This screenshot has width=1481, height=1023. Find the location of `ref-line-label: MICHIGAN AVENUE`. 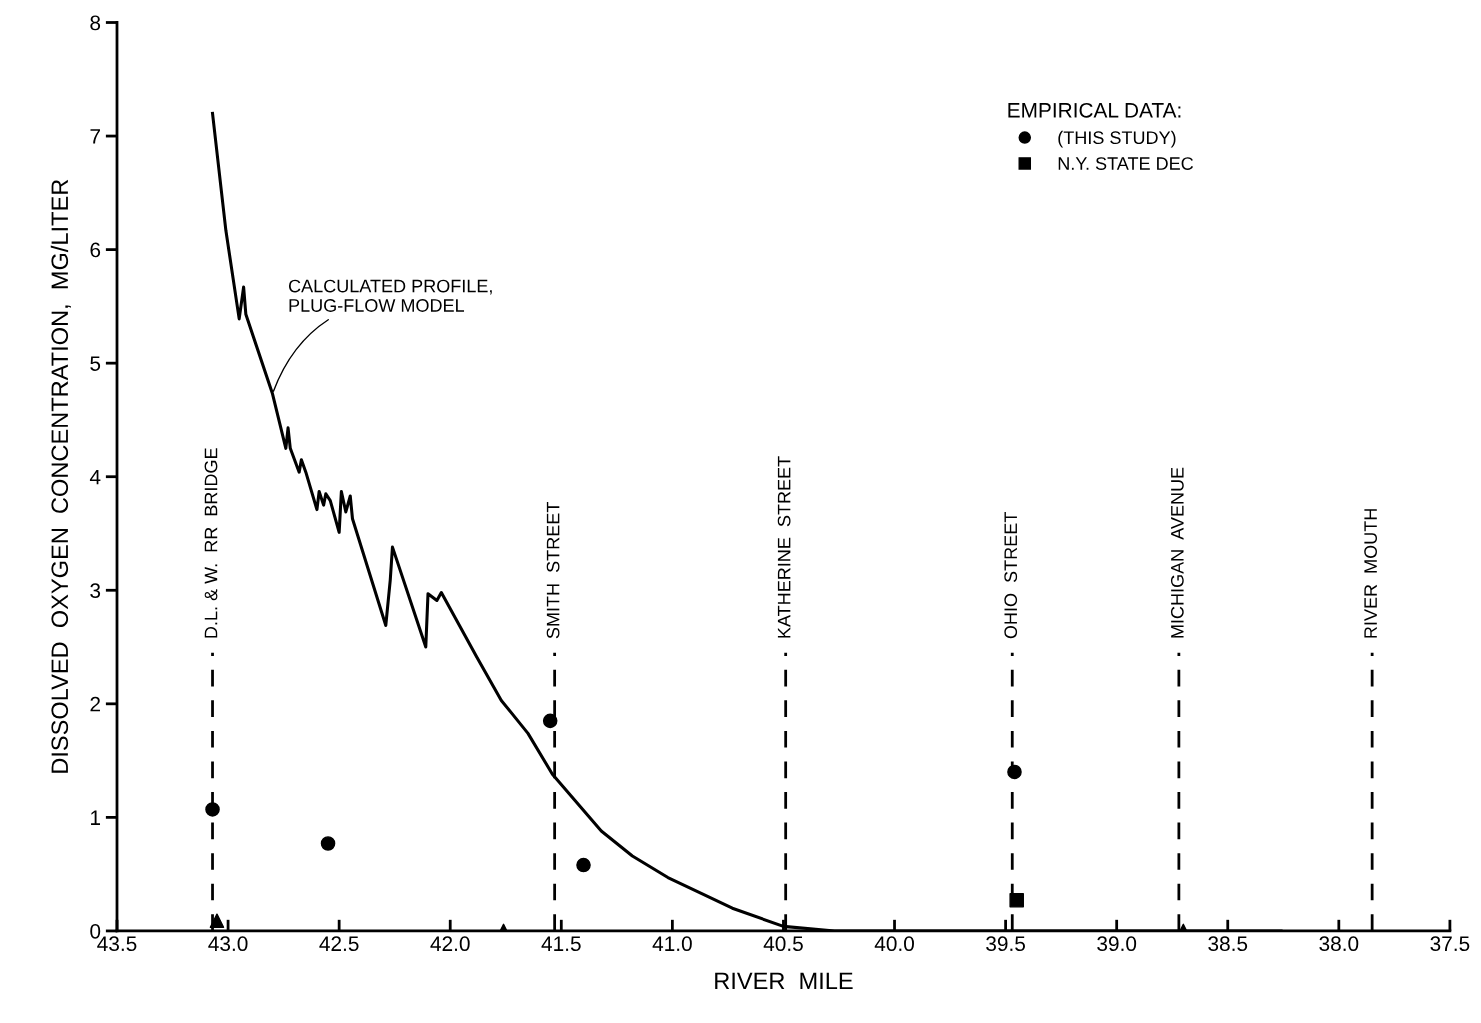

ref-line-label: MICHIGAN AVENUE is located at coordinates (1177, 552).